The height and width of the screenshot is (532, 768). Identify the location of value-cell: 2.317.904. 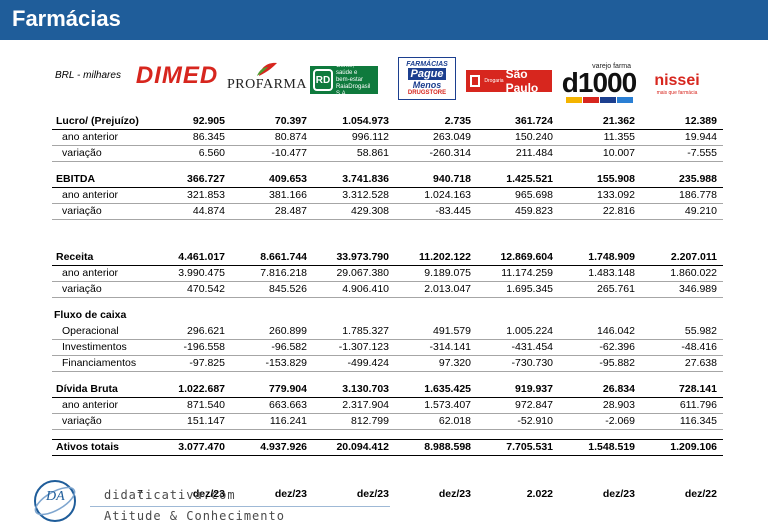
(354, 405).